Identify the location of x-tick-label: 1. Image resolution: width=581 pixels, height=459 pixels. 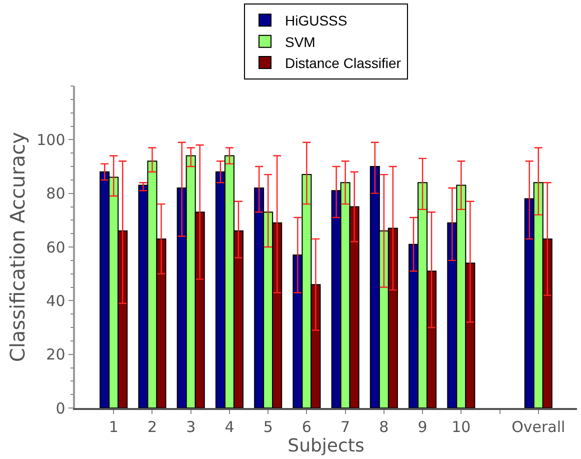
(113, 427).